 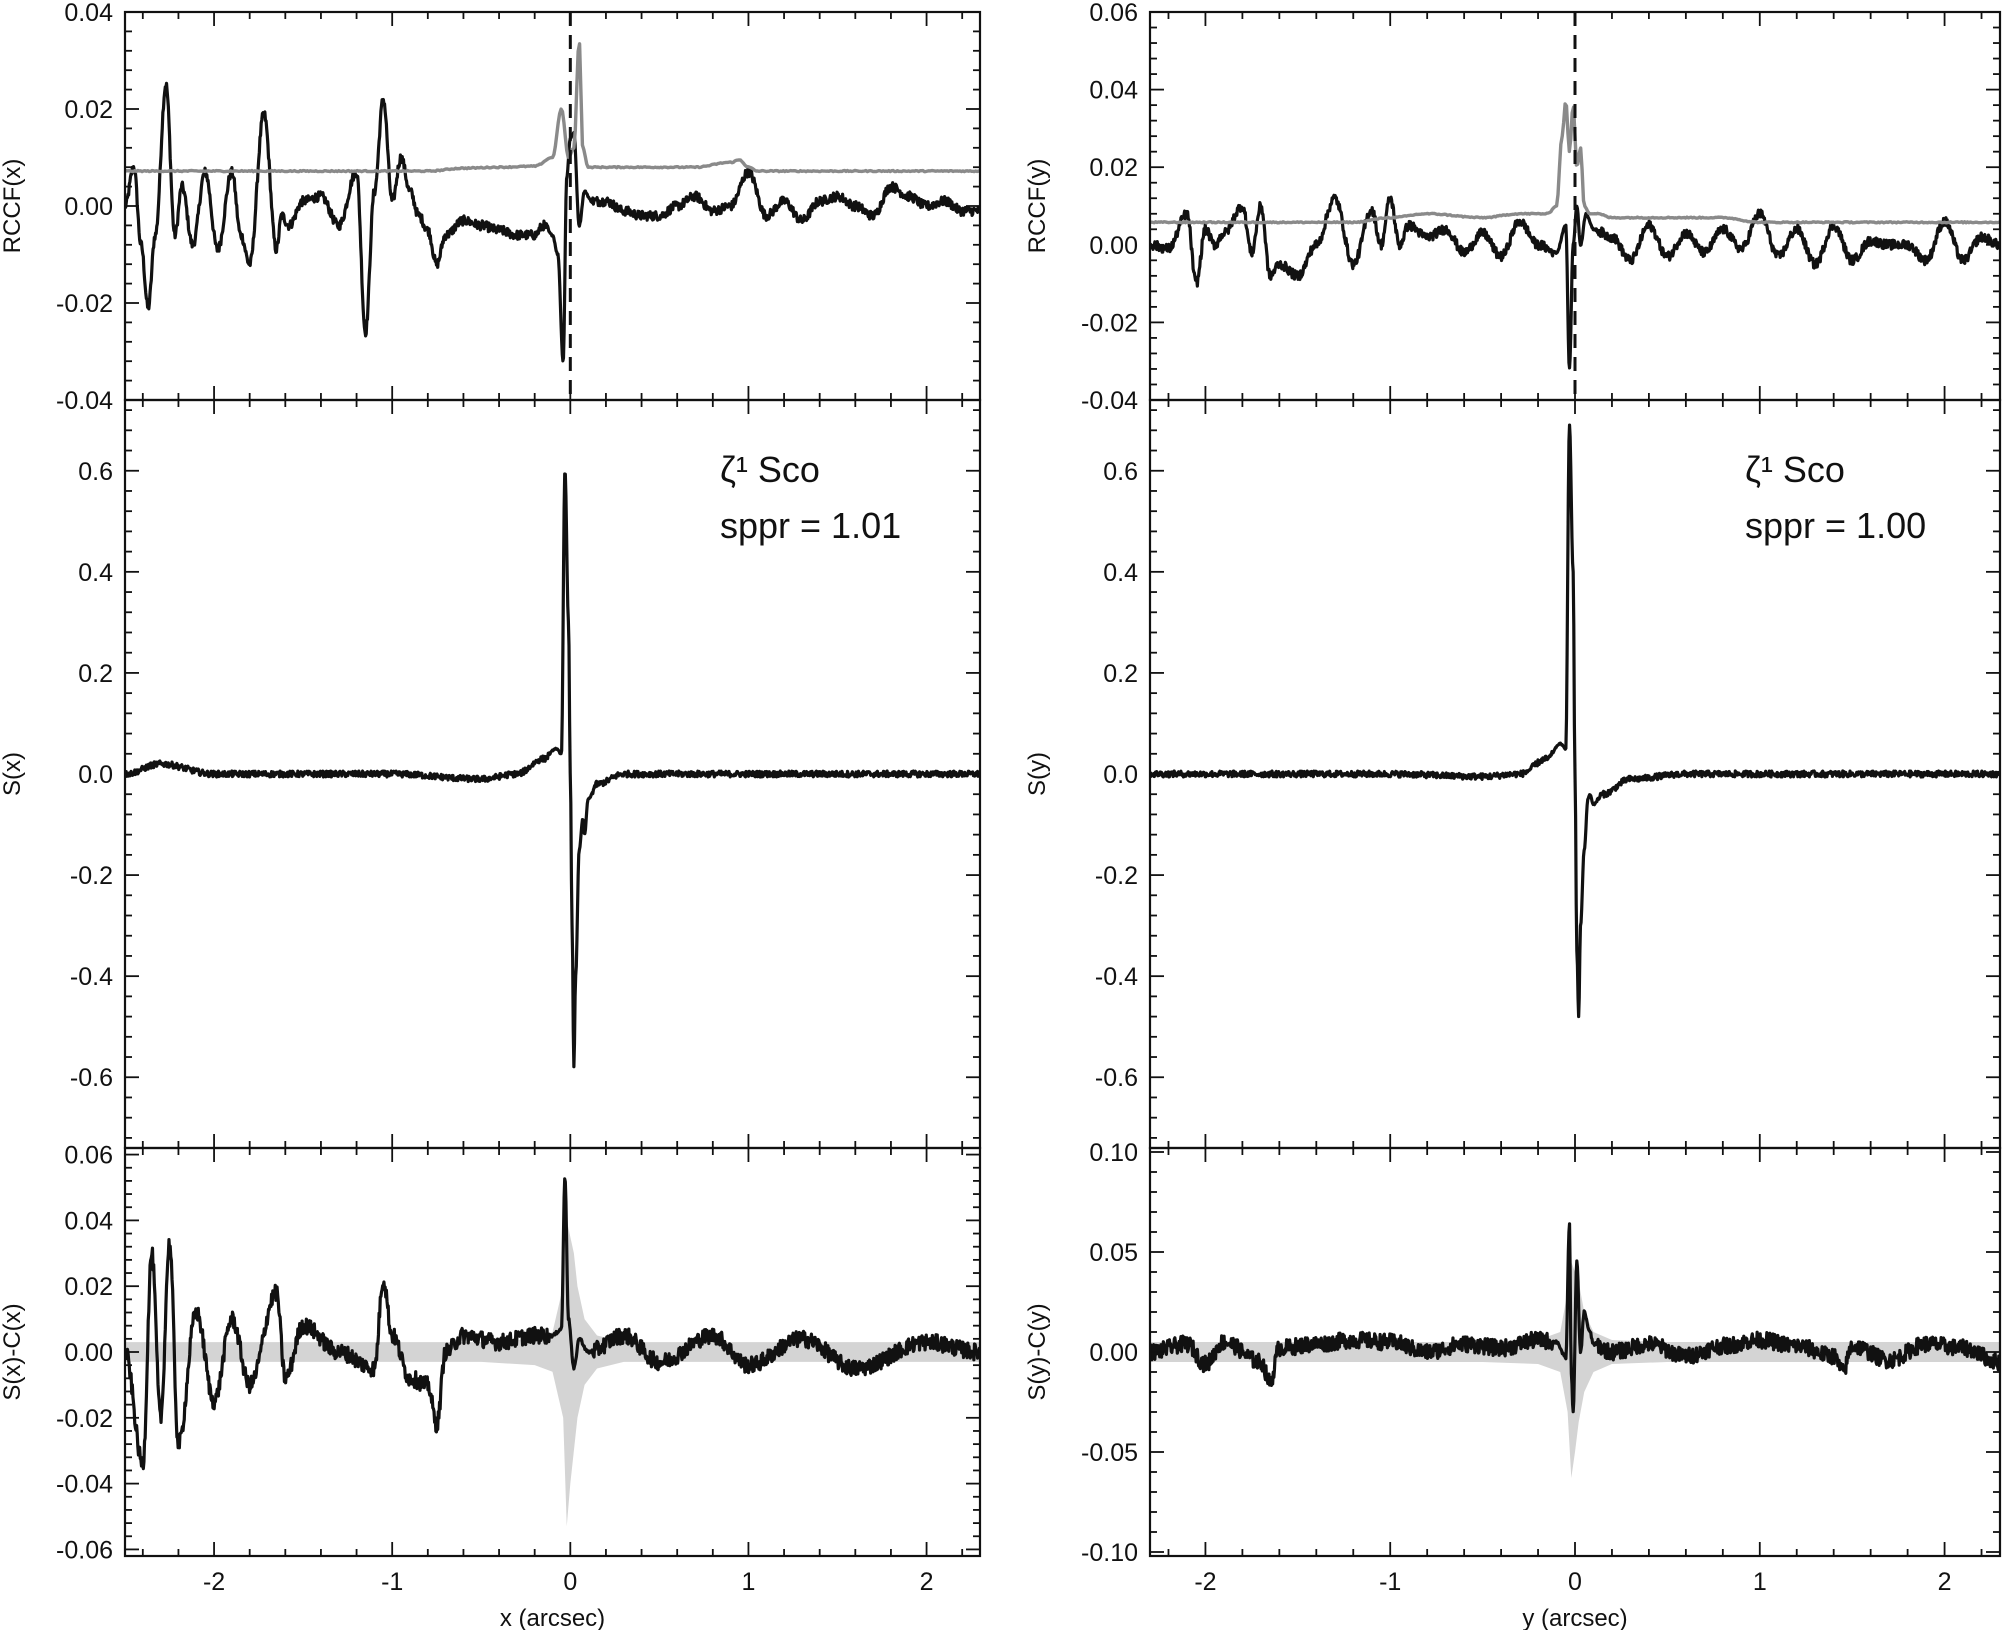 I want to click on x-axis-label: x (arcsec), so click(x=552, y=1617).